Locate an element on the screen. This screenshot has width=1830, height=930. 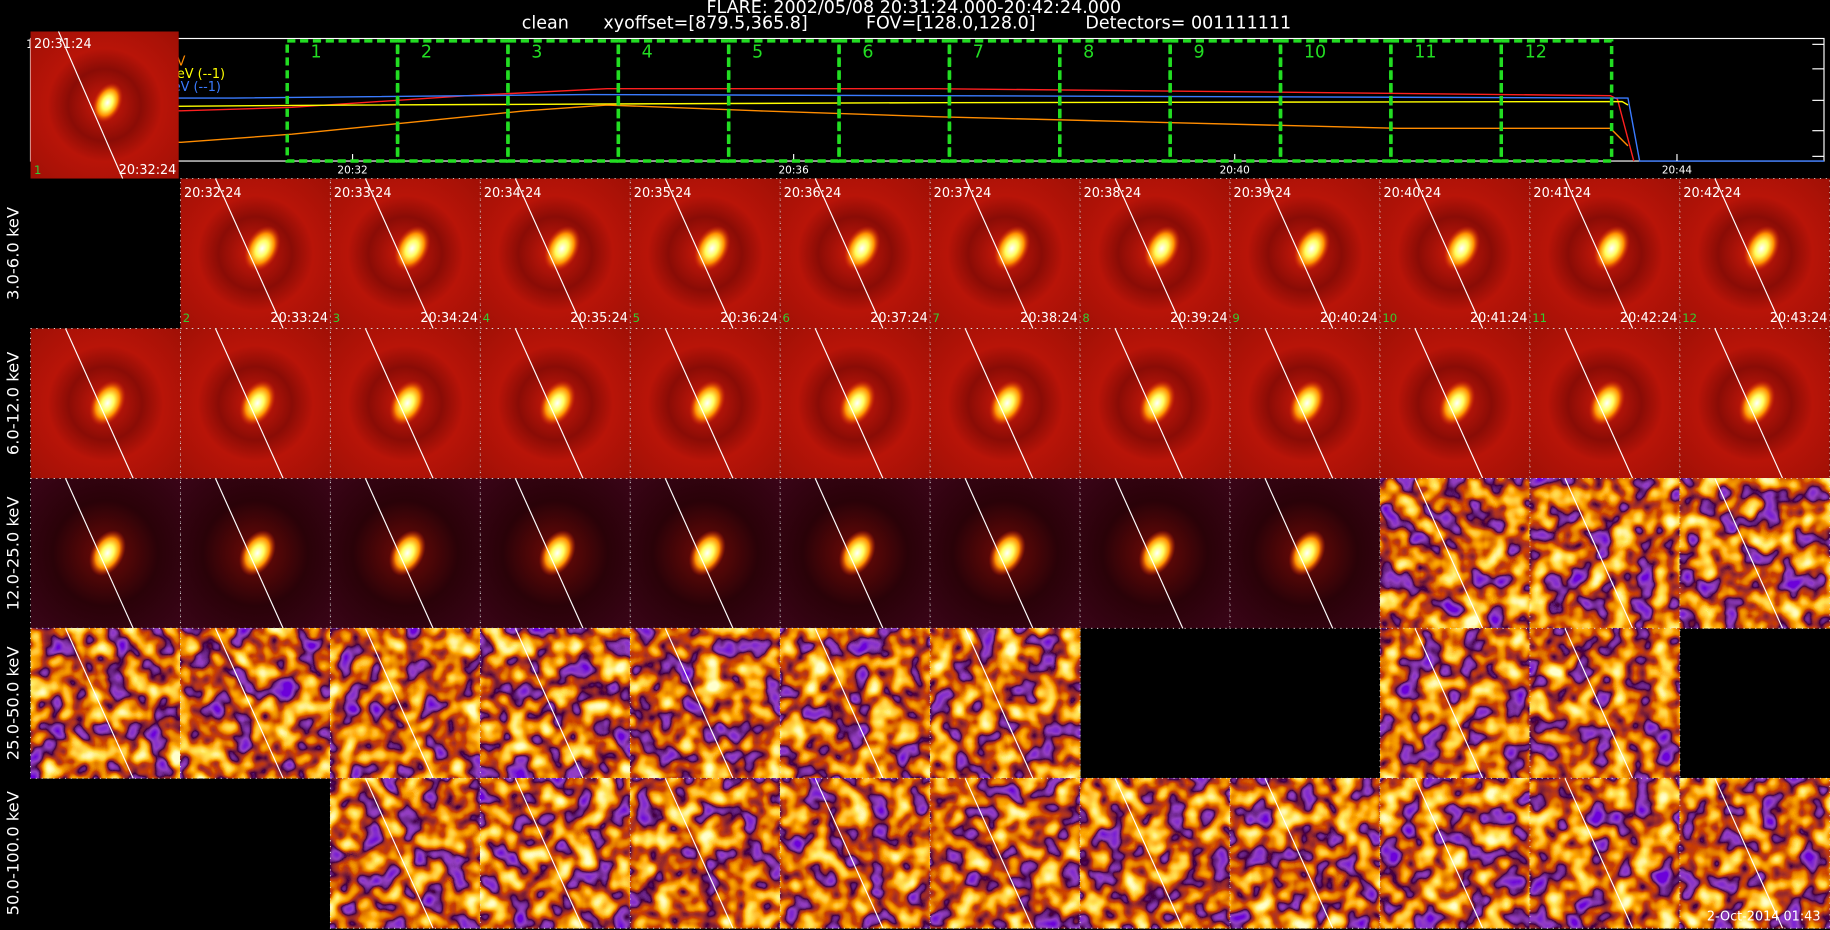
cell-index: 7 is located at coordinates (936, 318).